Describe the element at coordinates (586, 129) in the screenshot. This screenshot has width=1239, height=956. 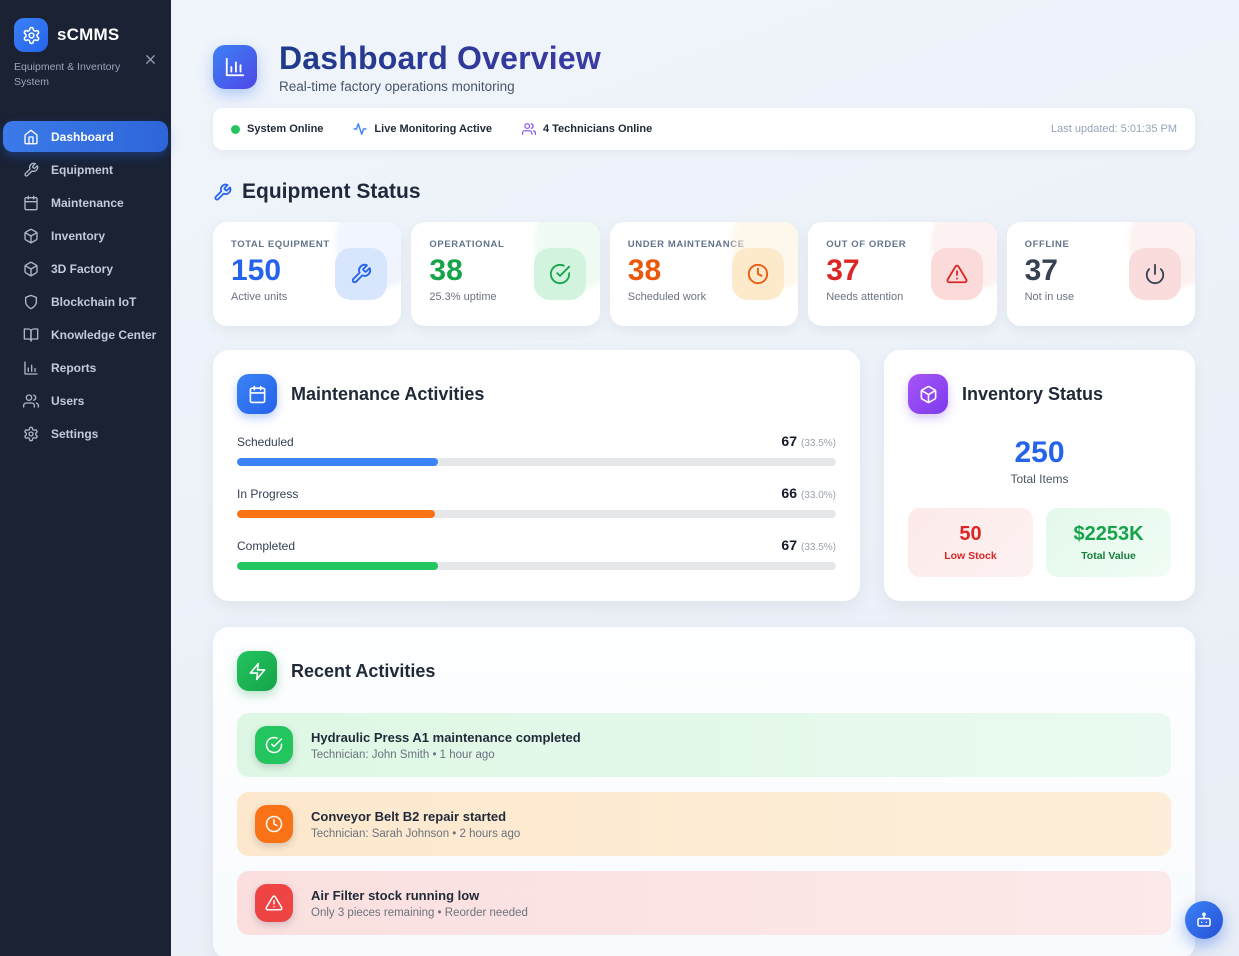
I see `status-technicians-online: 4 Technicians Online` at that location.